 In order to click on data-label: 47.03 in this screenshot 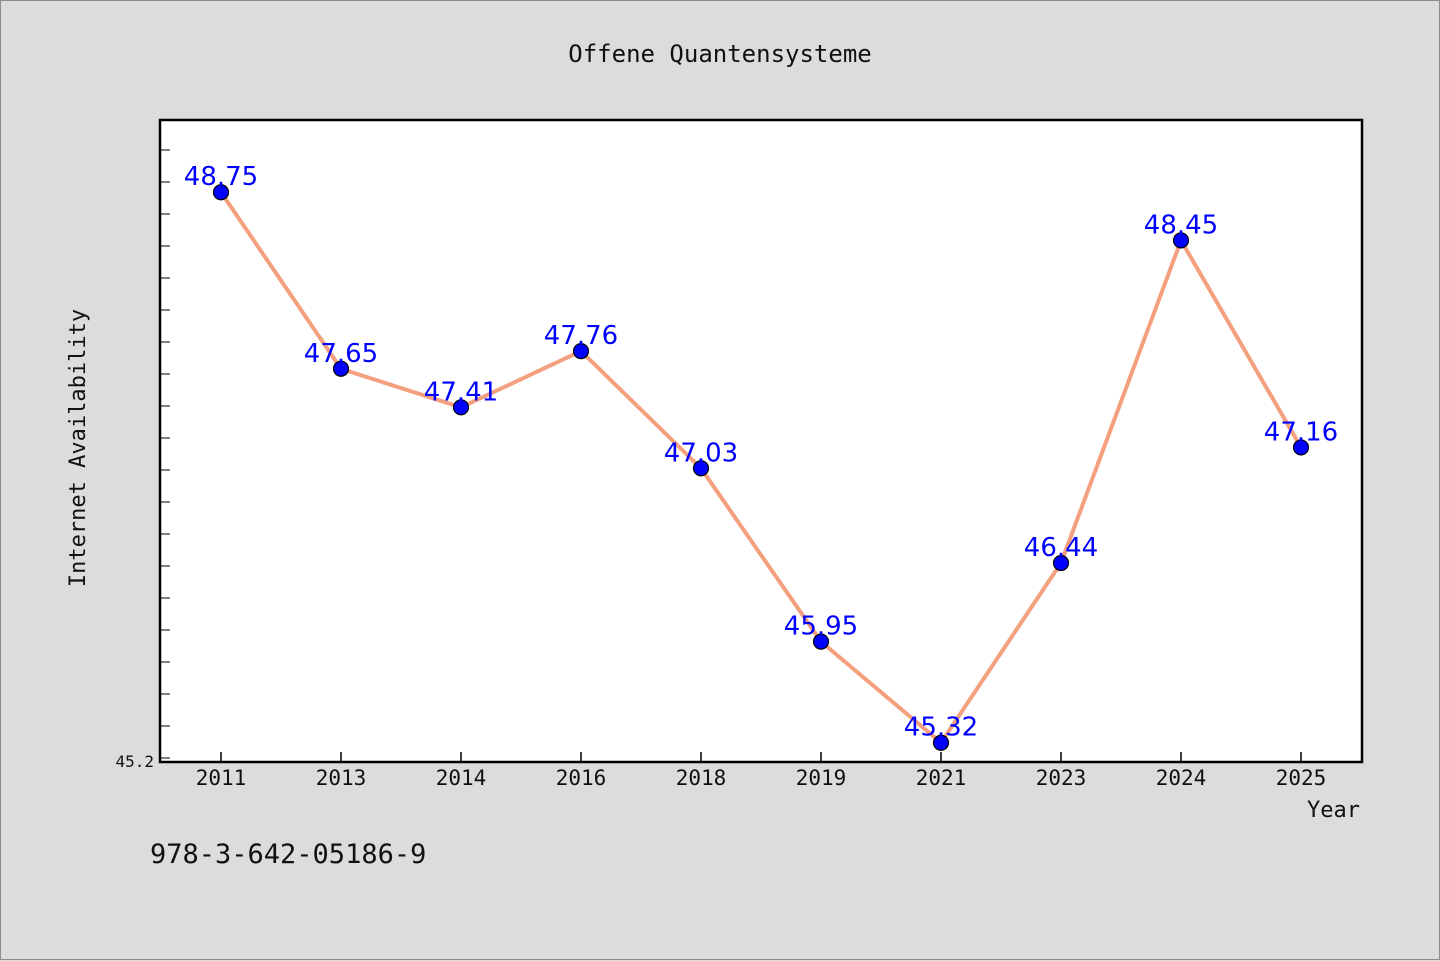, I will do `click(701, 453)`.